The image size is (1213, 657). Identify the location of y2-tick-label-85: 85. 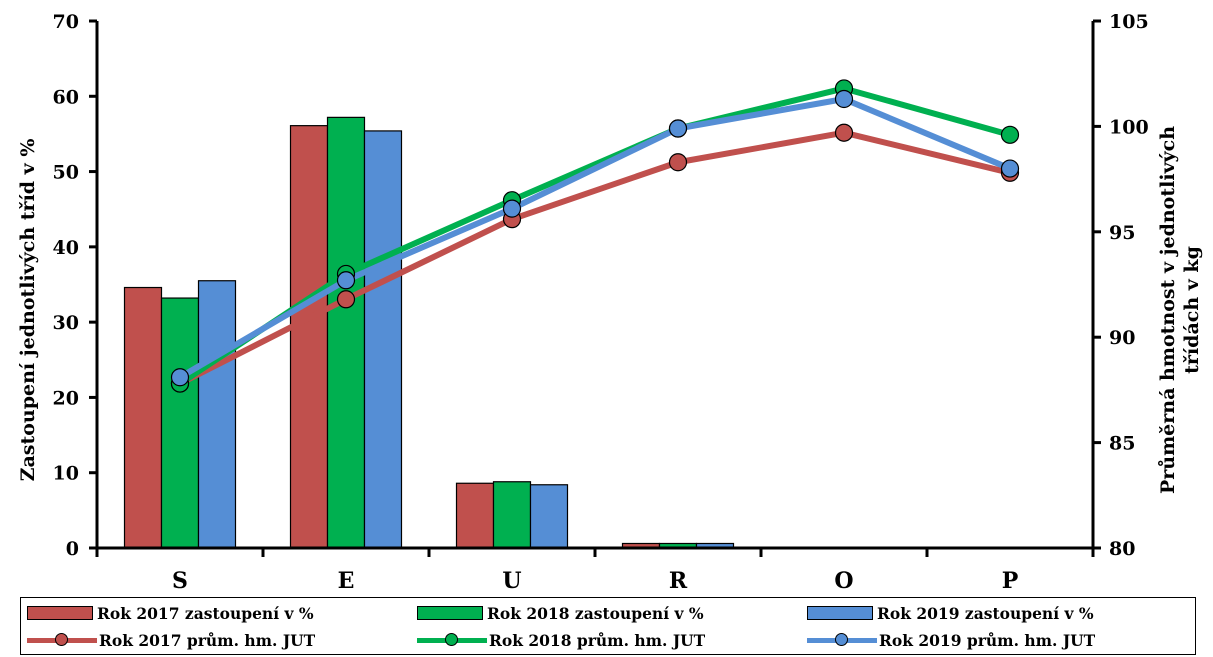
(1122, 444).